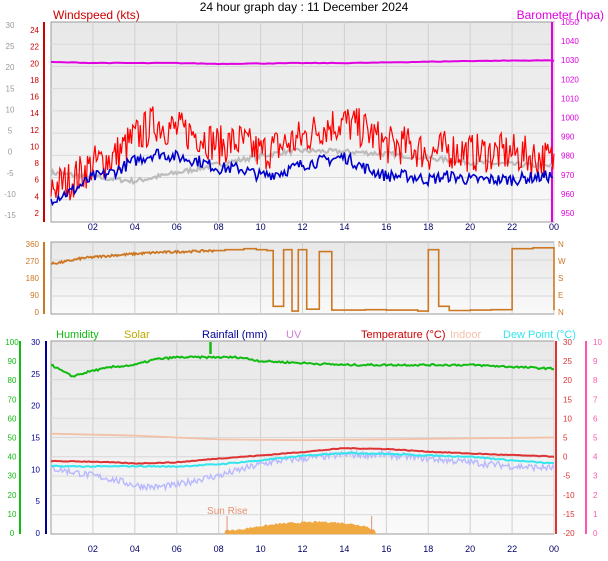 The height and width of the screenshot is (561, 608). Describe the element at coordinates (595, 495) in the screenshot. I see `uv-tick: 2` at that location.